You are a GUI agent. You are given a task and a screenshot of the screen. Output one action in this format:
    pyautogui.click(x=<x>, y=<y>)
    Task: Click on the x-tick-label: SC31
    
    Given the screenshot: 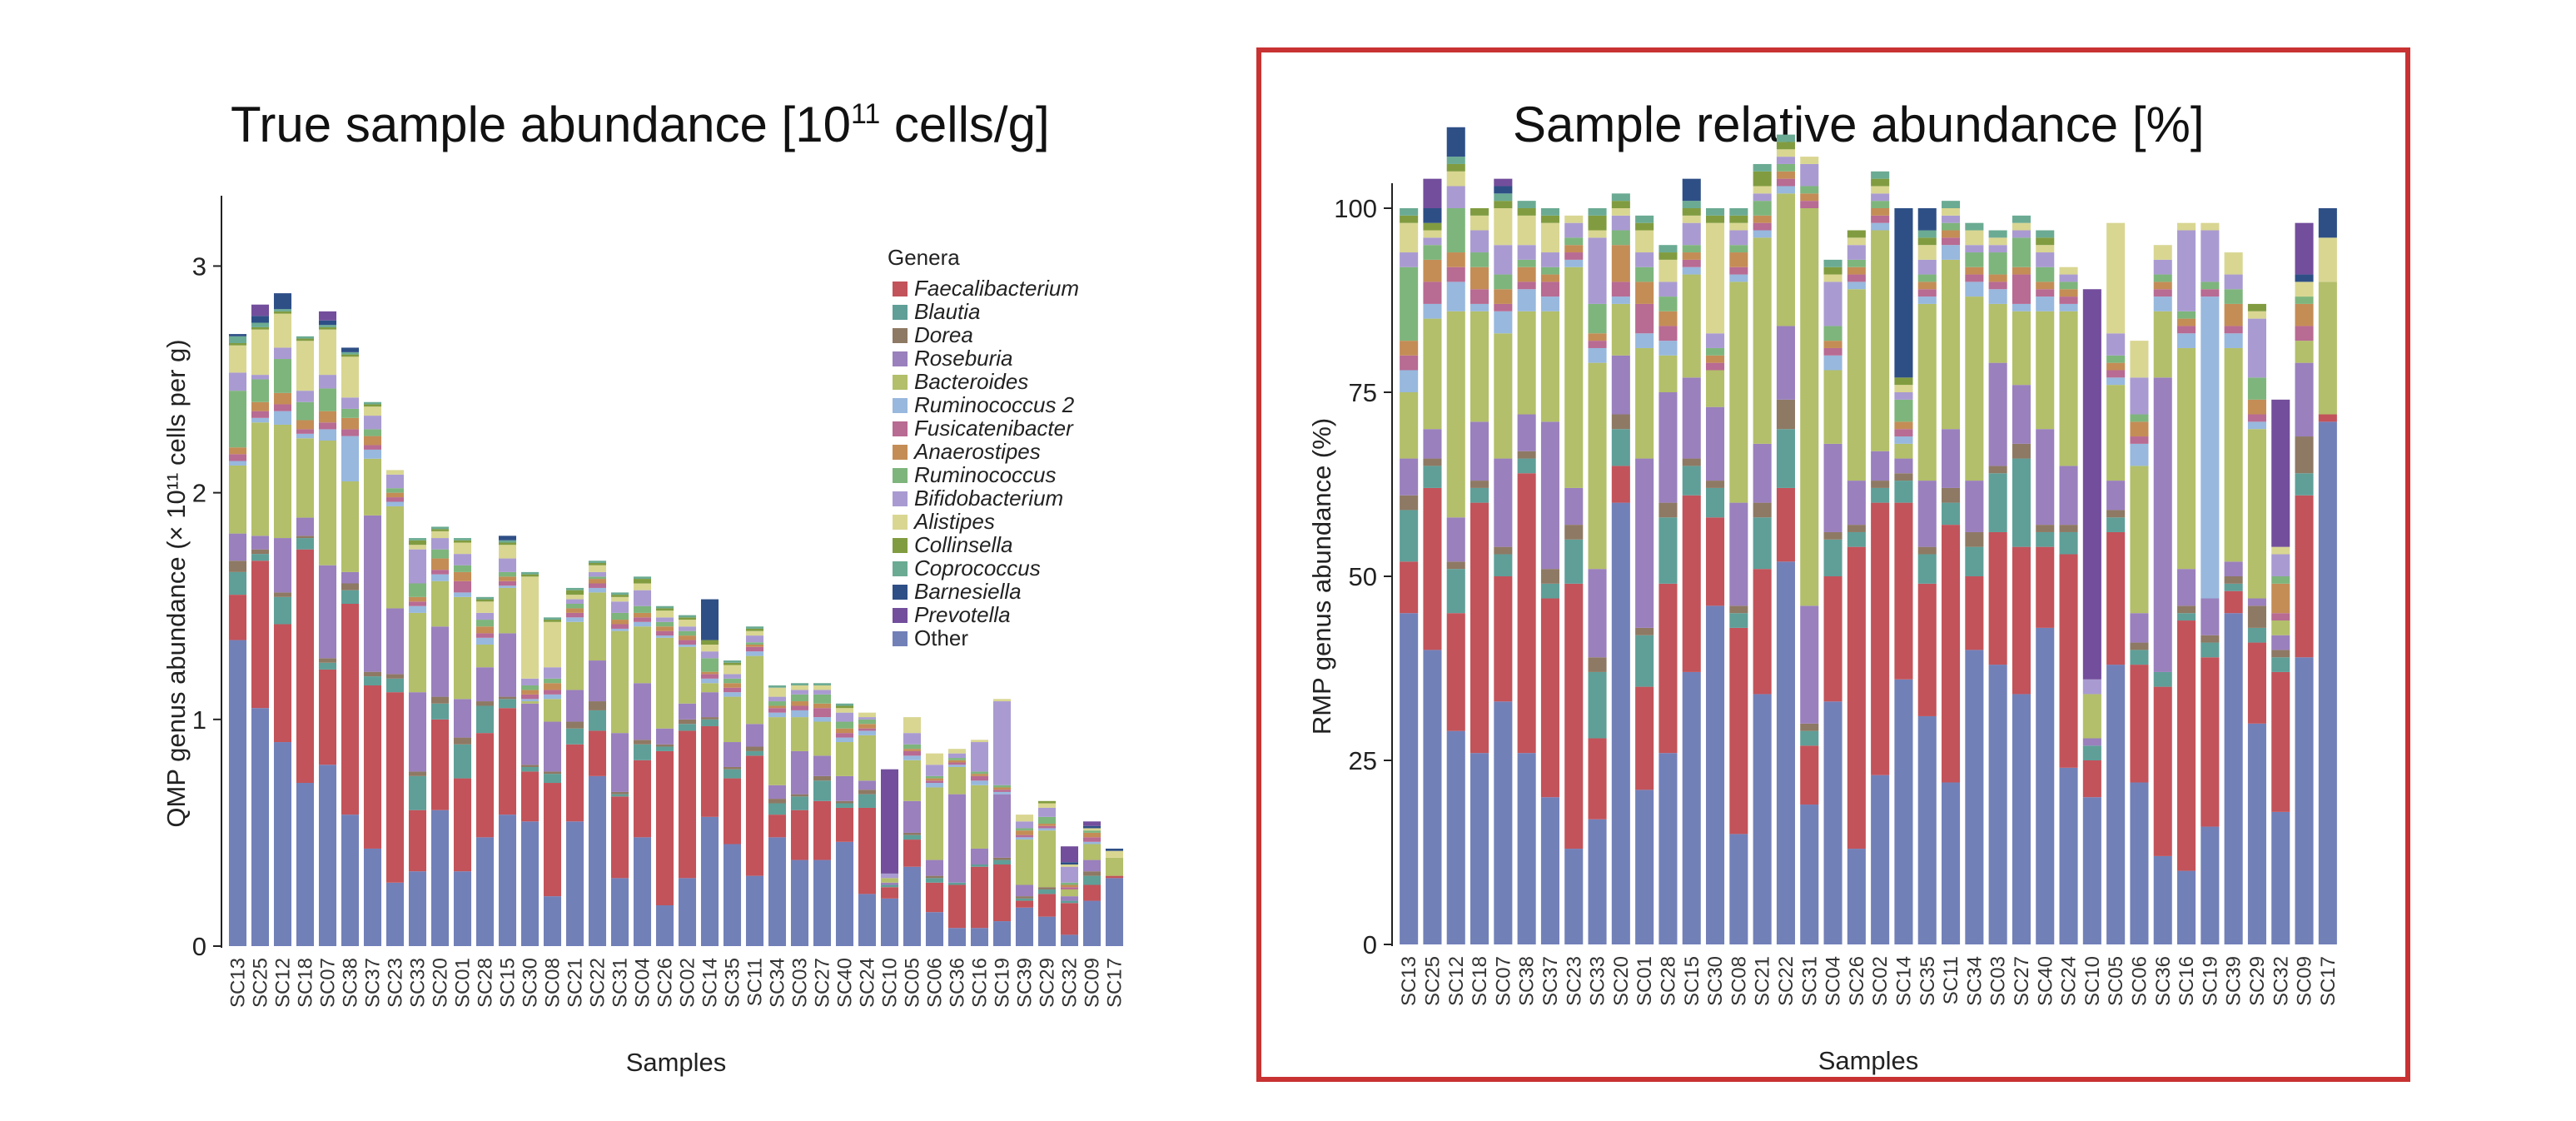 What is the action you would take?
    pyautogui.click(x=1809, y=981)
    